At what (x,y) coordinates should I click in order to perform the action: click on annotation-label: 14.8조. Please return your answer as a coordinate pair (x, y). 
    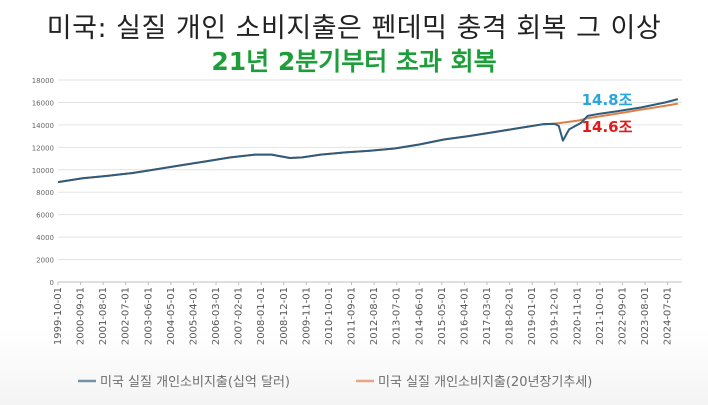
    Looking at the image, I should click on (607, 100).